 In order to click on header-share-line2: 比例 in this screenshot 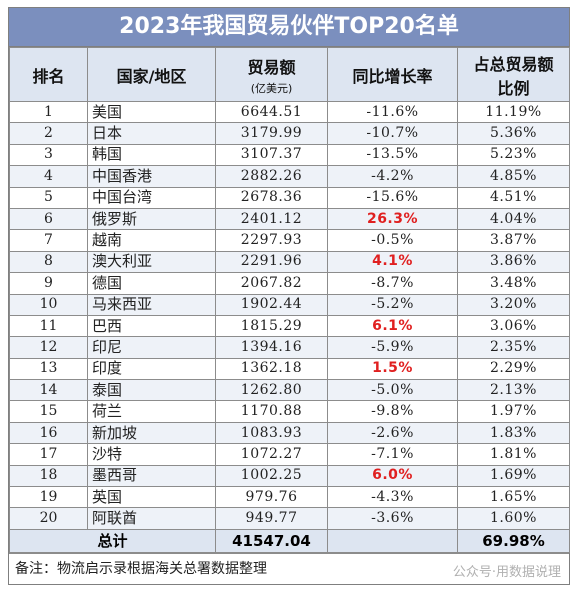, I will do `click(513, 88)`.